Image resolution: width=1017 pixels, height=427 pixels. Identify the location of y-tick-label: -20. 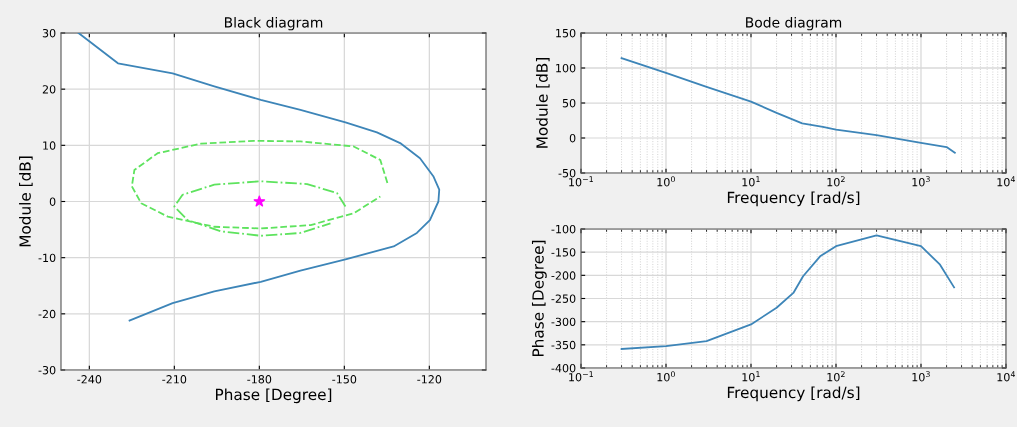
(47, 314).